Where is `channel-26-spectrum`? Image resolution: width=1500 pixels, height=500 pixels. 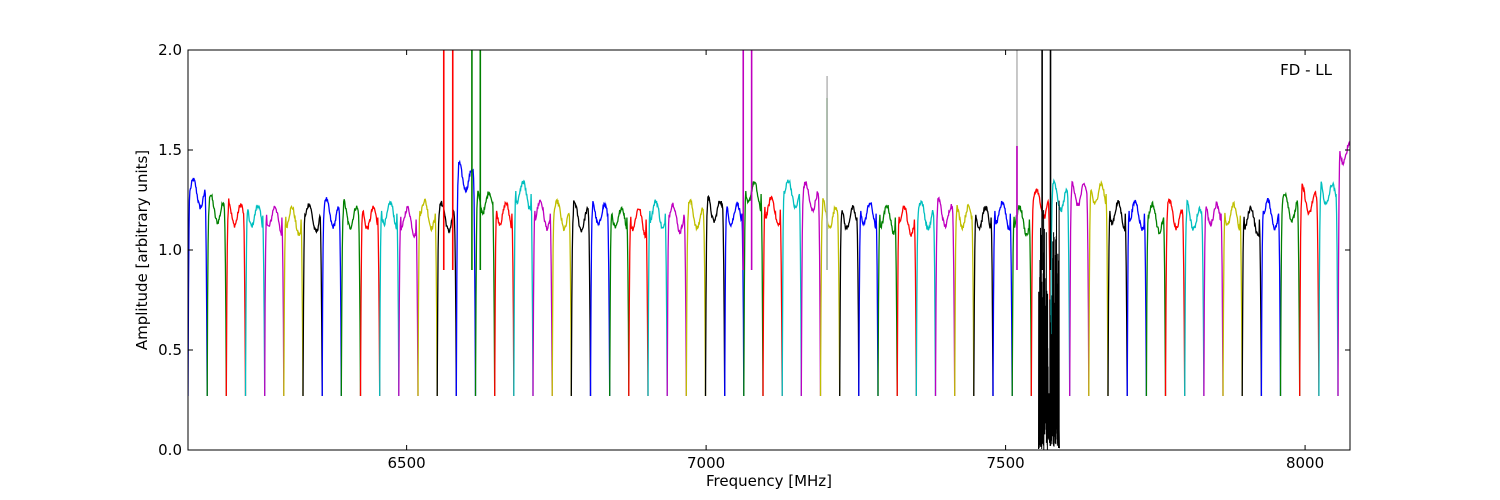
channel-26-spectrum is located at coordinates (696, 297).